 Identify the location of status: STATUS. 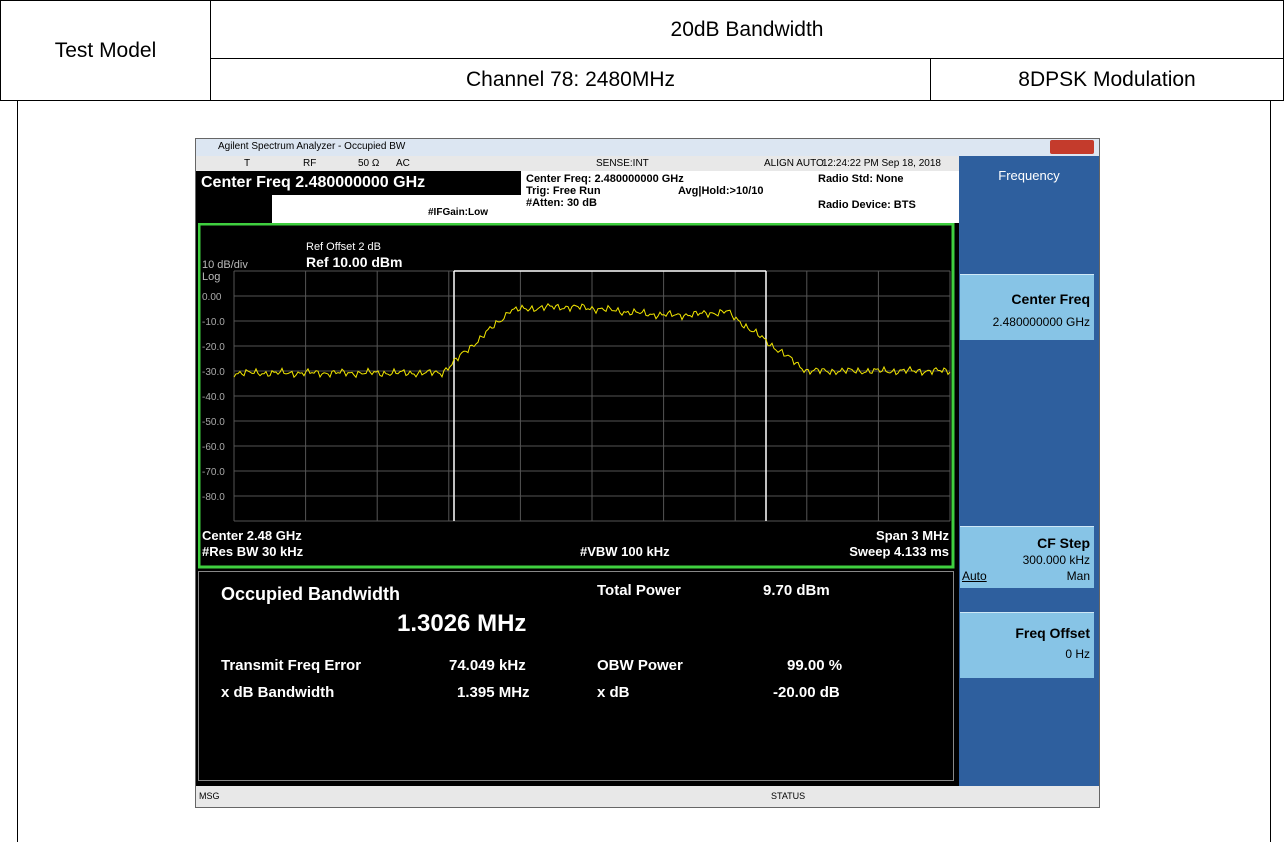
(788, 796).